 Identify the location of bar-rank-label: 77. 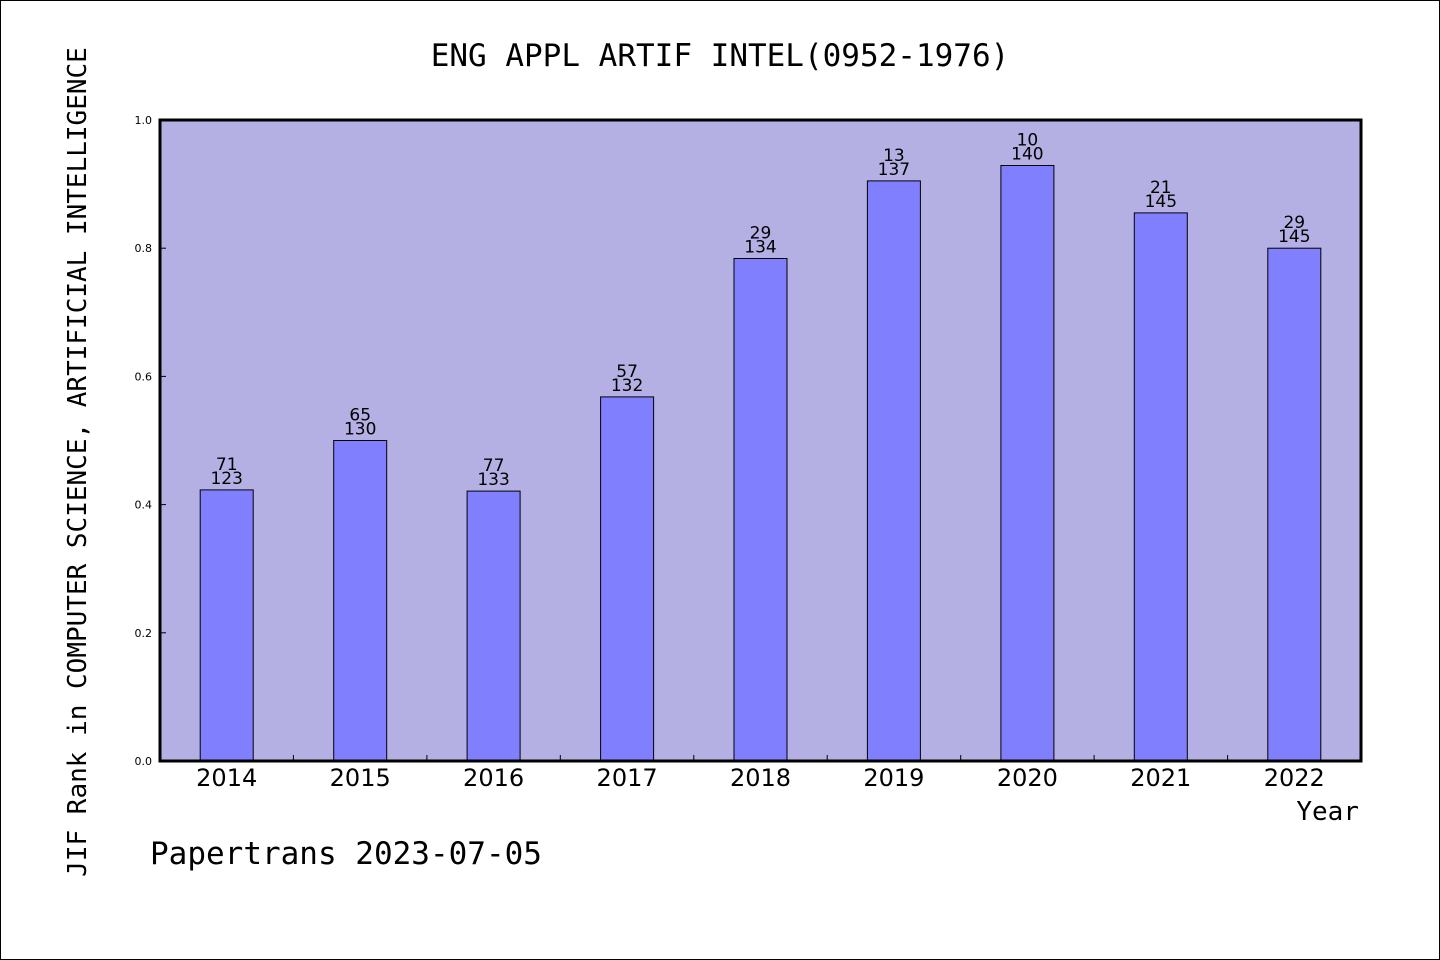
(494, 466).